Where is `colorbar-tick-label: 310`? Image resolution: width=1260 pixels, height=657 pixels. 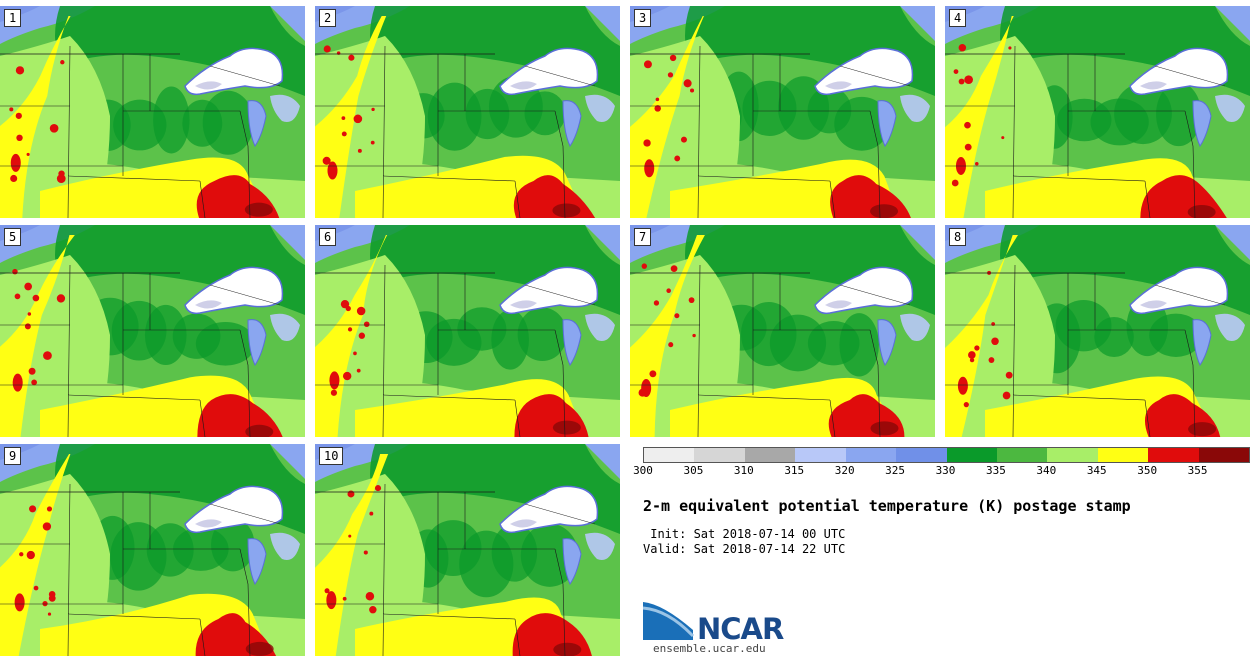
colorbar-tick-label: 310 is located at coordinates (743, 470).